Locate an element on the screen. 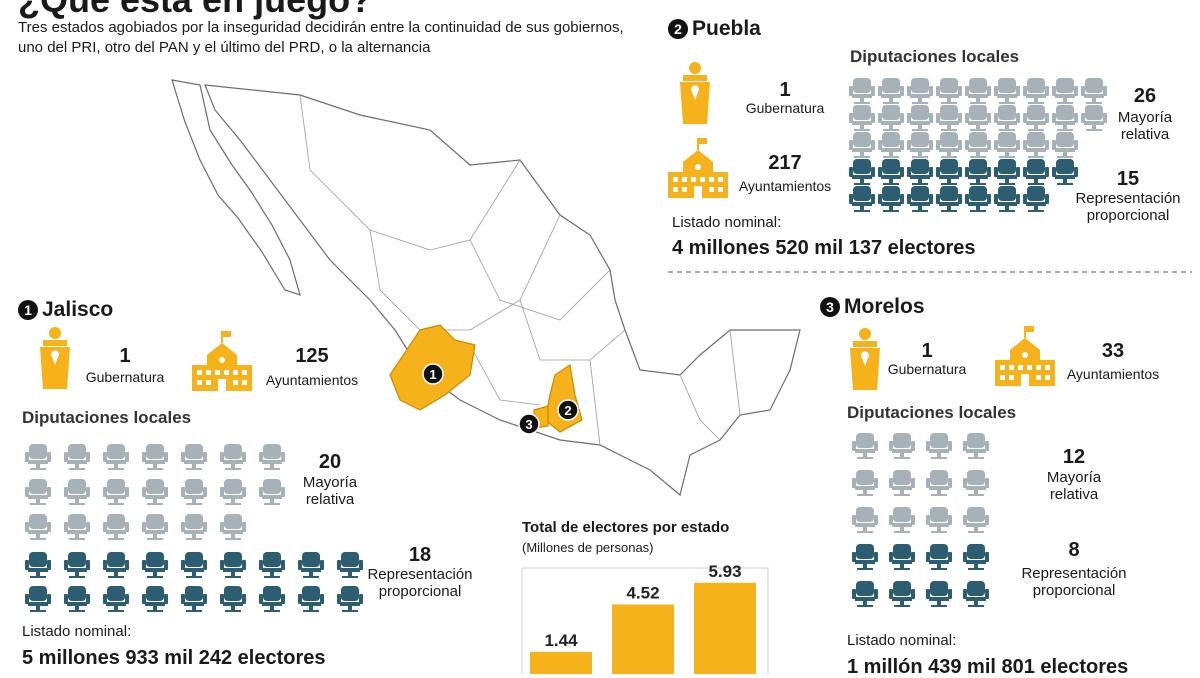 The width and height of the screenshot is (1200, 678). ayuntamientos-label: Ayuntamientos is located at coordinates (1113, 374).